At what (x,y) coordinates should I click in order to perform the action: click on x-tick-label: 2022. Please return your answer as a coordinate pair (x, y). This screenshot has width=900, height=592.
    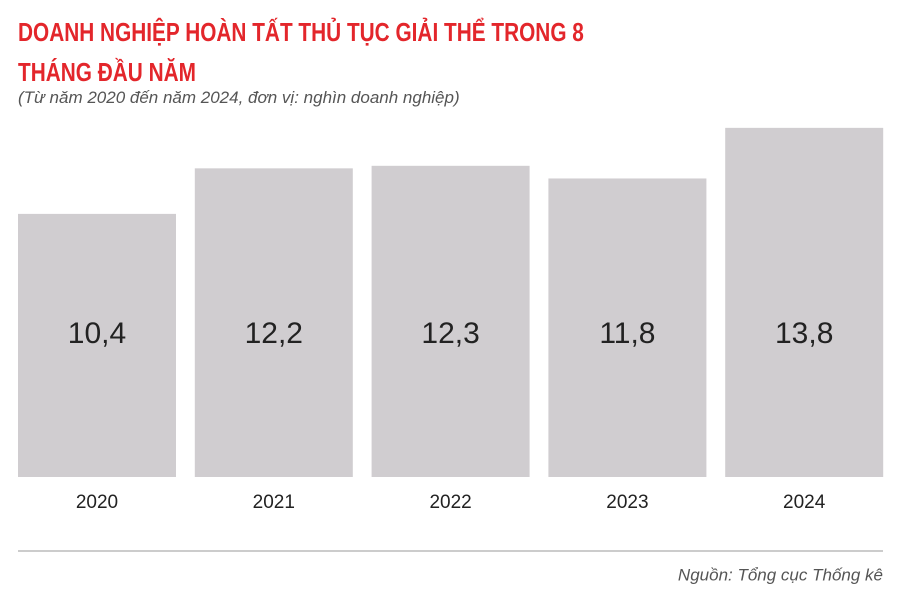
    Looking at the image, I should click on (450, 502).